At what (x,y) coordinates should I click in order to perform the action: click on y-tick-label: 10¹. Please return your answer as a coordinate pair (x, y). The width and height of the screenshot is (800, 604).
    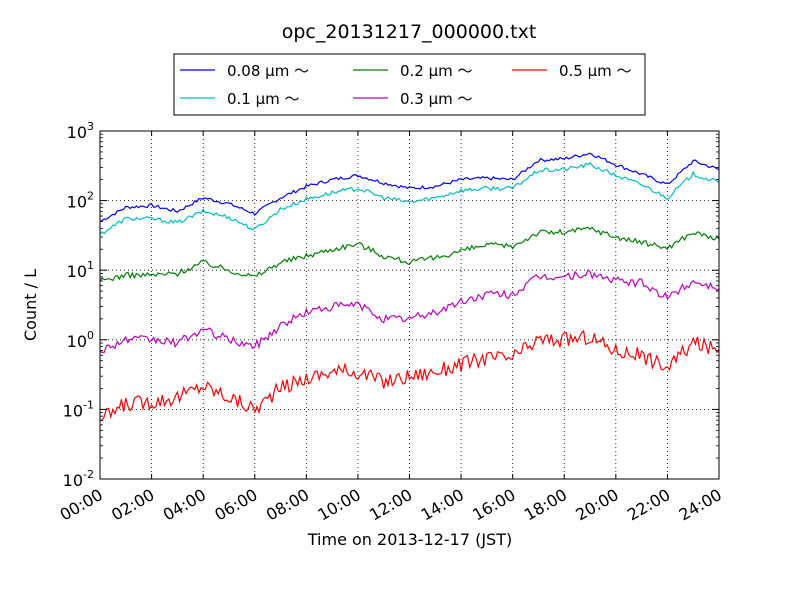
    Looking at the image, I should click on (80, 270).